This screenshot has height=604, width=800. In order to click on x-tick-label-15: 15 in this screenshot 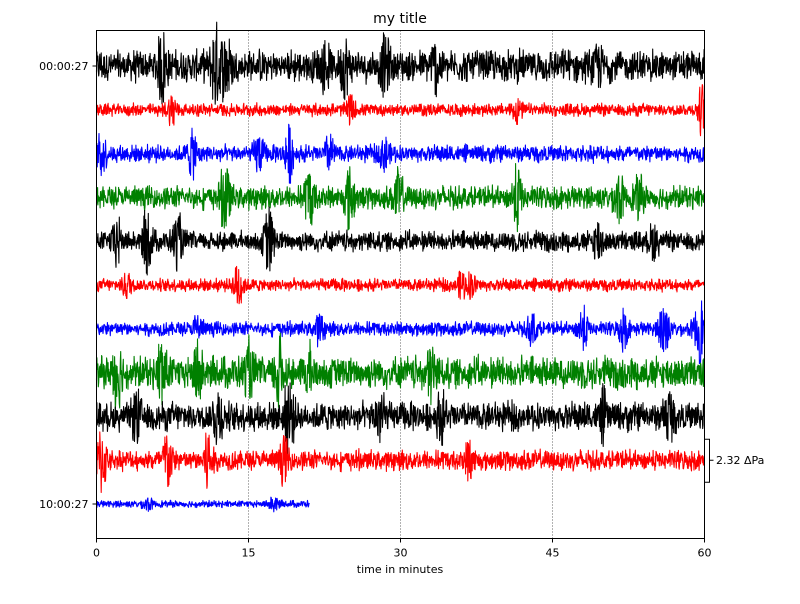, I will do `click(249, 553)`.